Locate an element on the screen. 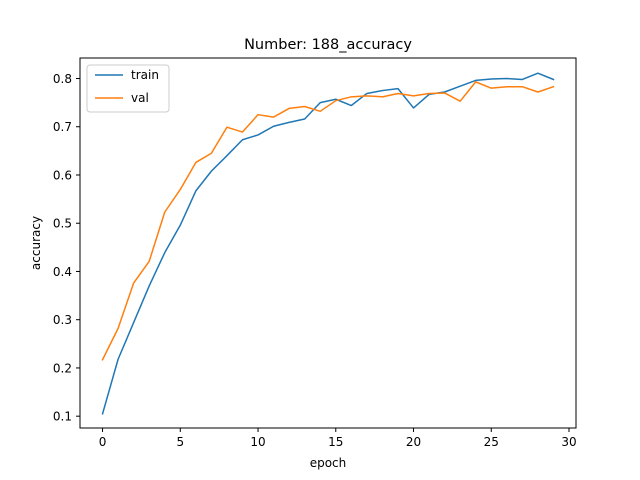 The height and width of the screenshot is (480, 640). legend-label-train: train is located at coordinates (145, 75).